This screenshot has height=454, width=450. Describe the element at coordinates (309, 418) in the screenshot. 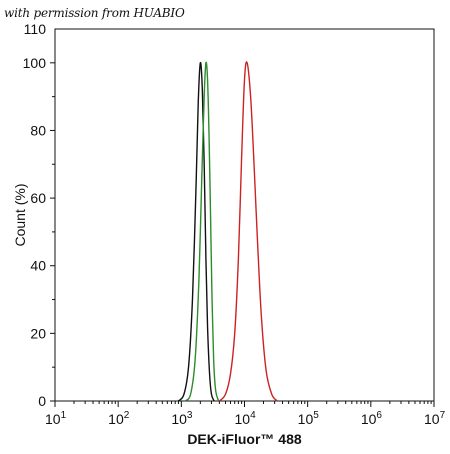

I see `x-tick-label: 10⁵` at that location.